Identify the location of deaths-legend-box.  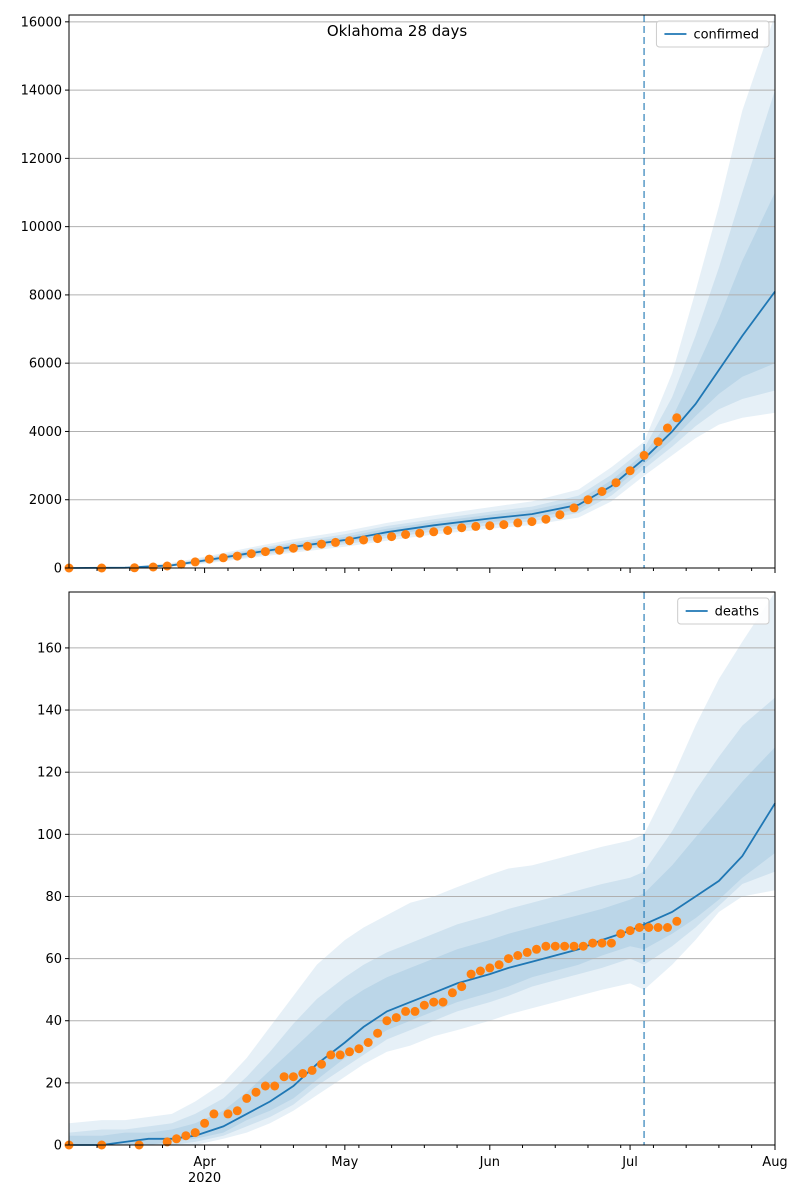
(723, 611).